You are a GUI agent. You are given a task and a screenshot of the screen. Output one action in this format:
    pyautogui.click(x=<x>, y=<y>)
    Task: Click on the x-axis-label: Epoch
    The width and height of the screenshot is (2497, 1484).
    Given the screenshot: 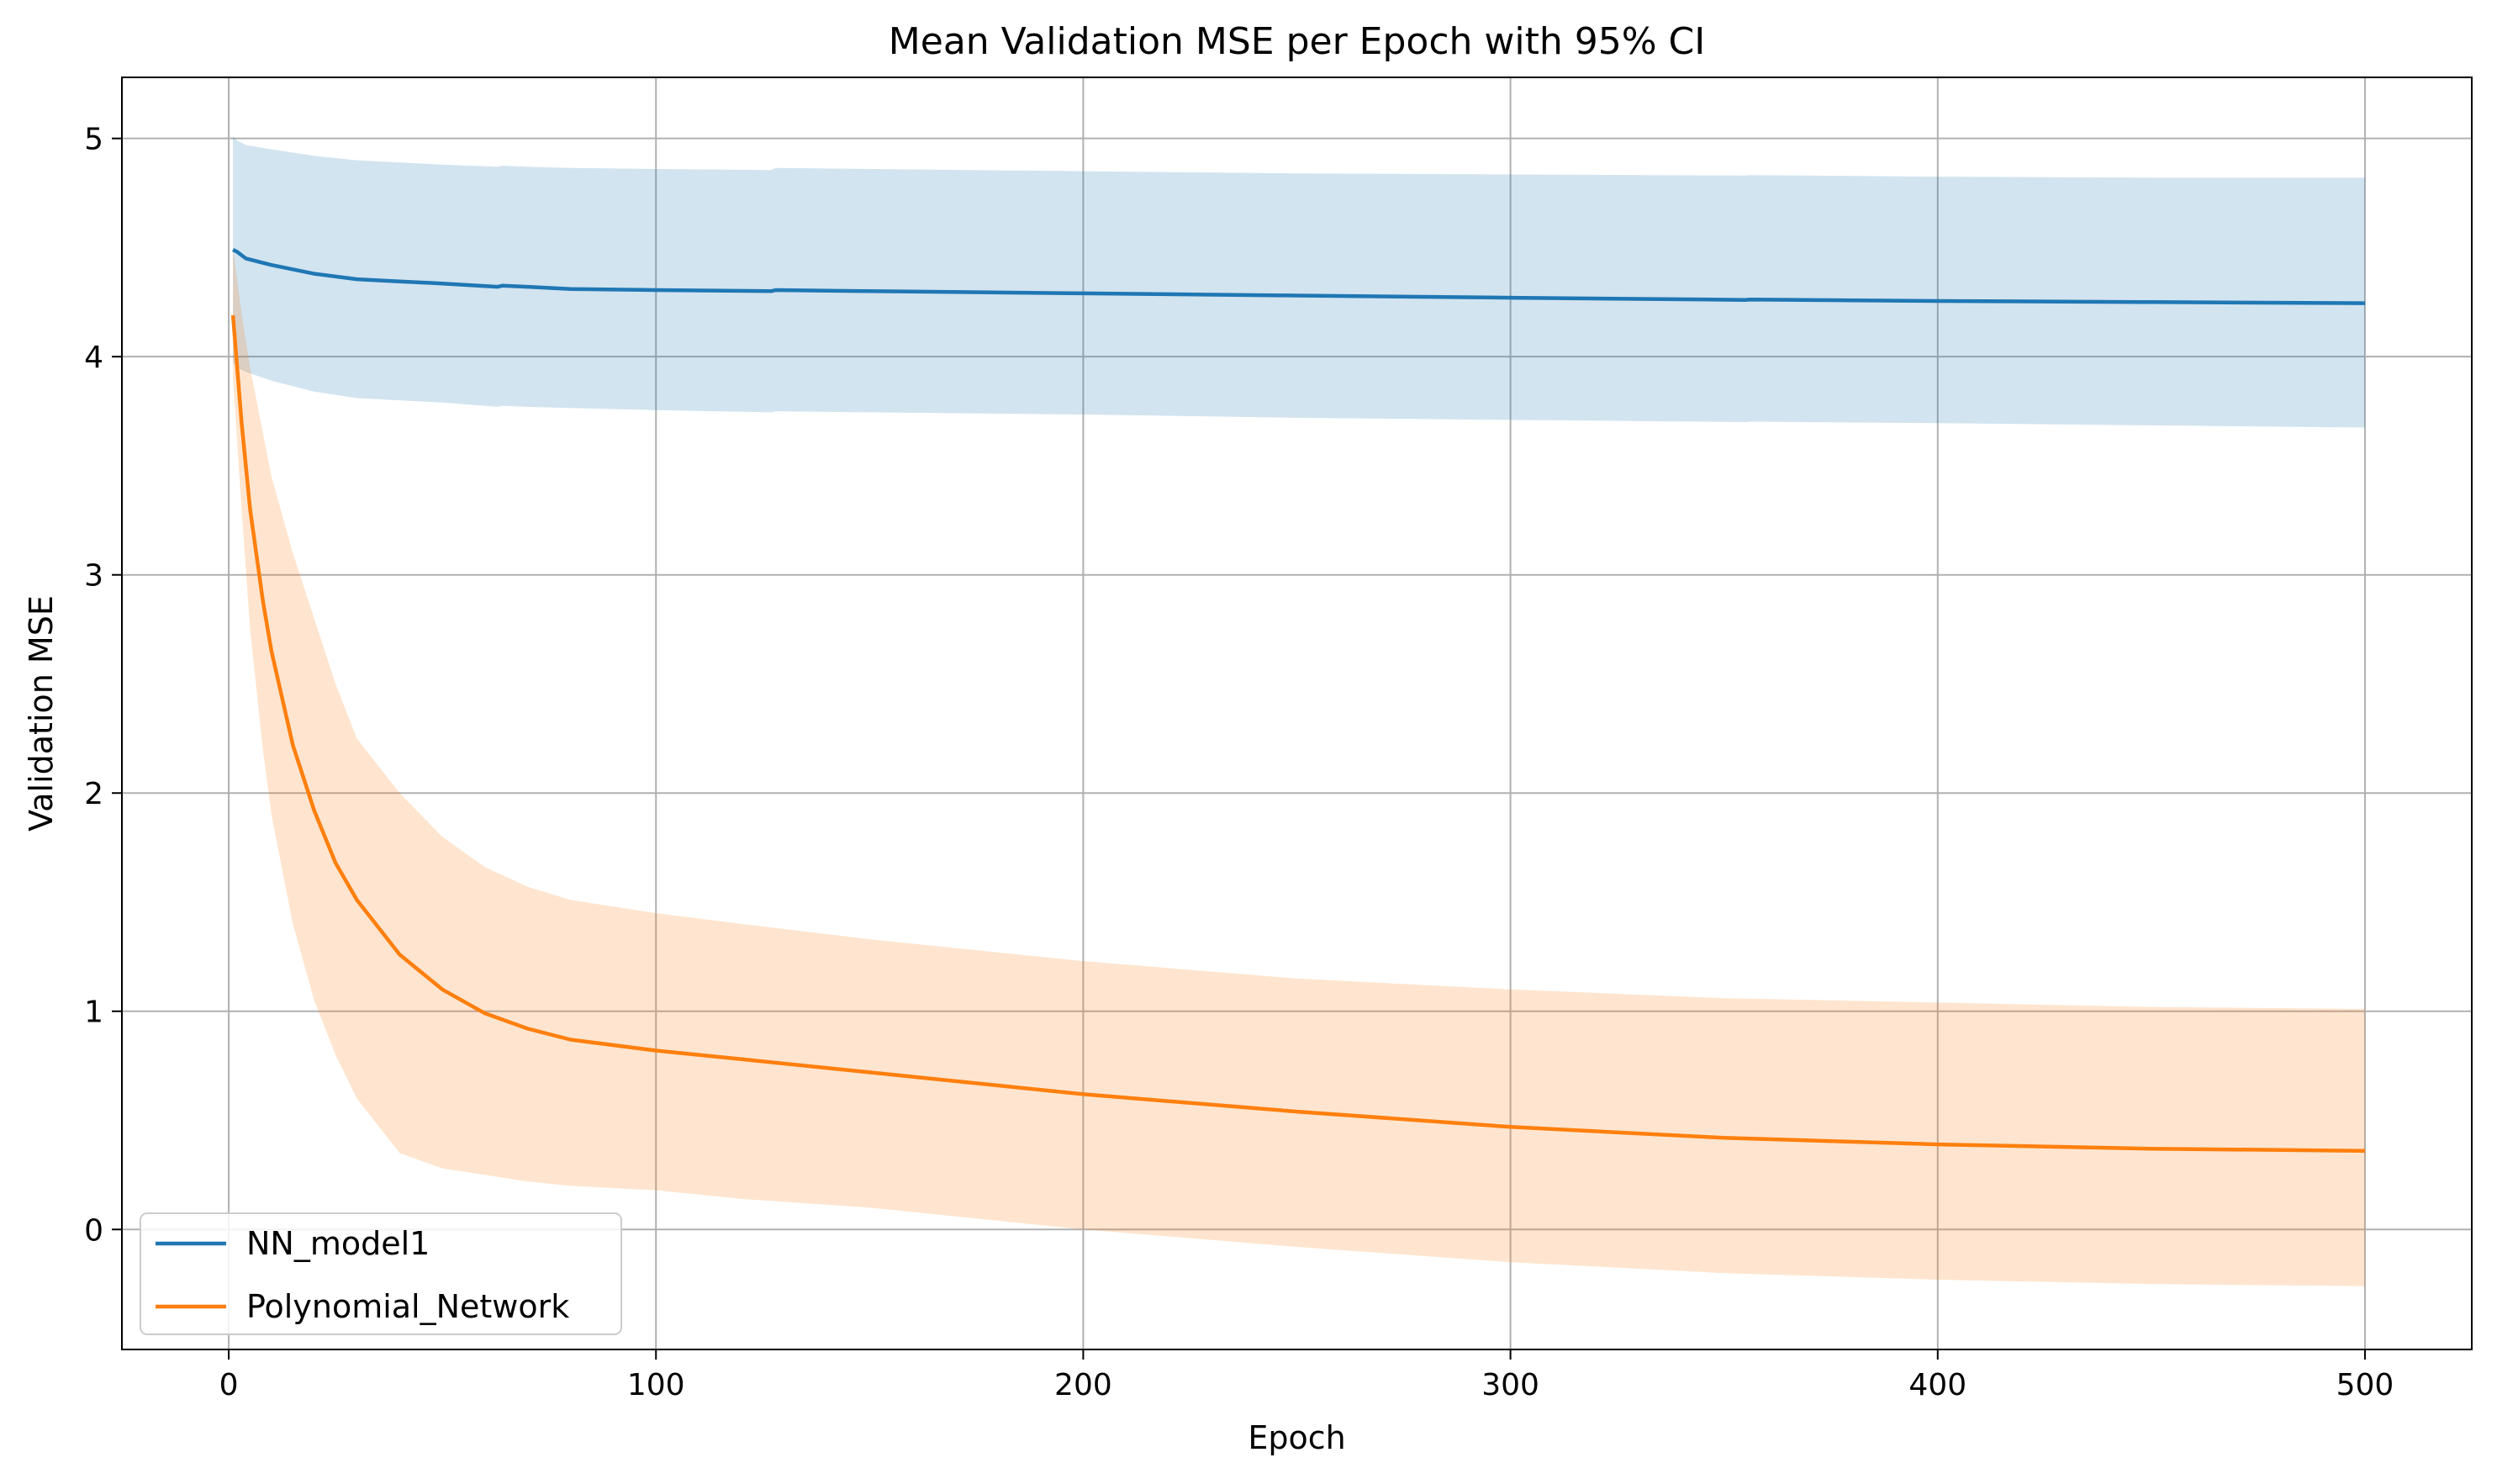 What is the action you would take?
    pyautogui.click(x=1296, y=1437)
    